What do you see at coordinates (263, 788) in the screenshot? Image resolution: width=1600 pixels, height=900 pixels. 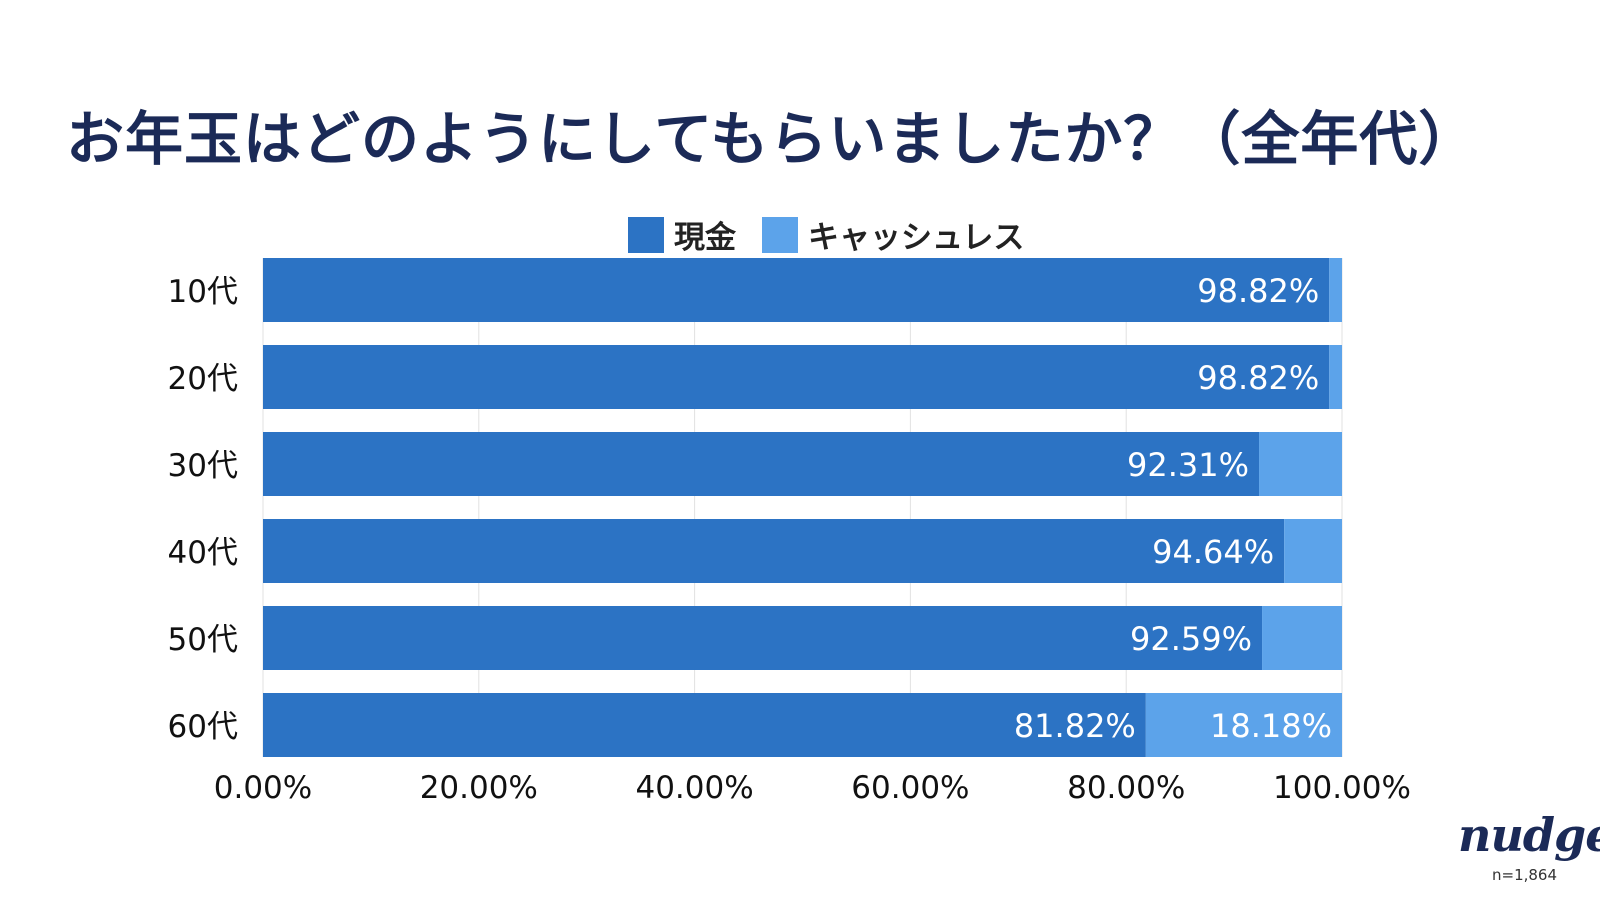 I see `x-tick-label: 0.00%` at bounding box center [263, 788].